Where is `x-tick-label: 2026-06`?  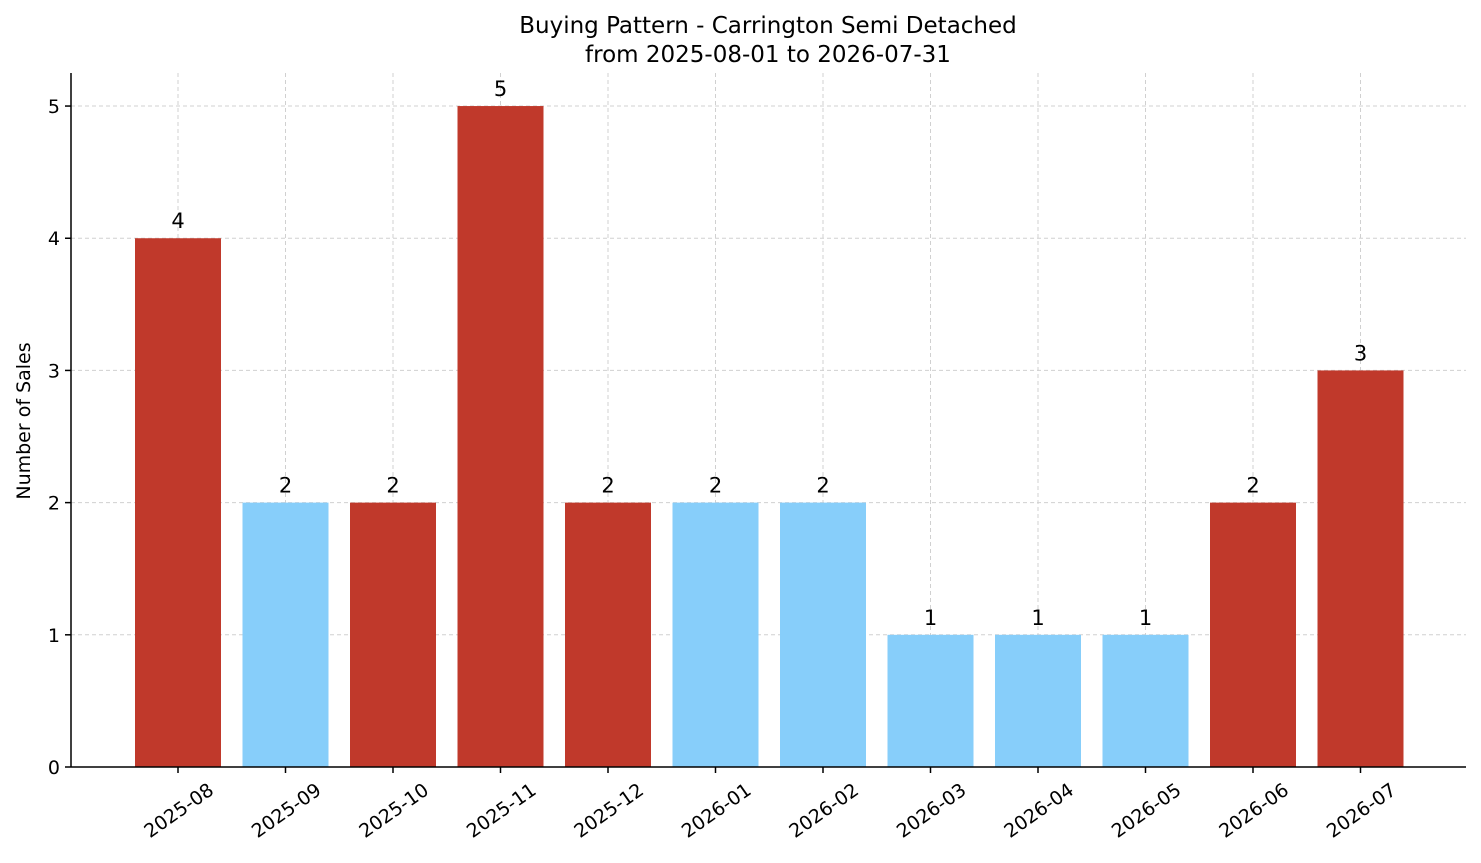 x-tick-label: 2026-06 is located at coordinates (1254, 811).